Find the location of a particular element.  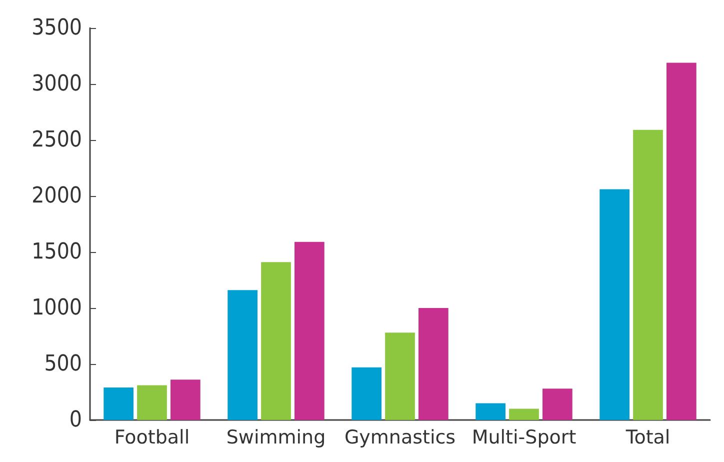

x-tick-label: Football is located at coordinates (152, 437).